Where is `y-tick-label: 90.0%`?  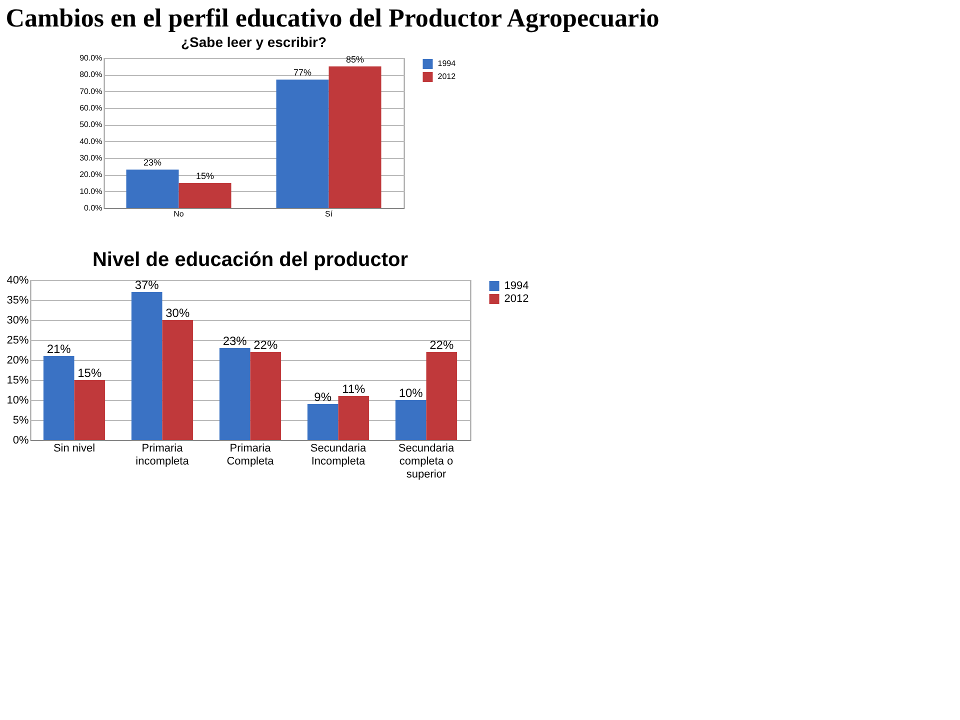
y-tick-label: 90.0% is located at coordinates (91, 58).